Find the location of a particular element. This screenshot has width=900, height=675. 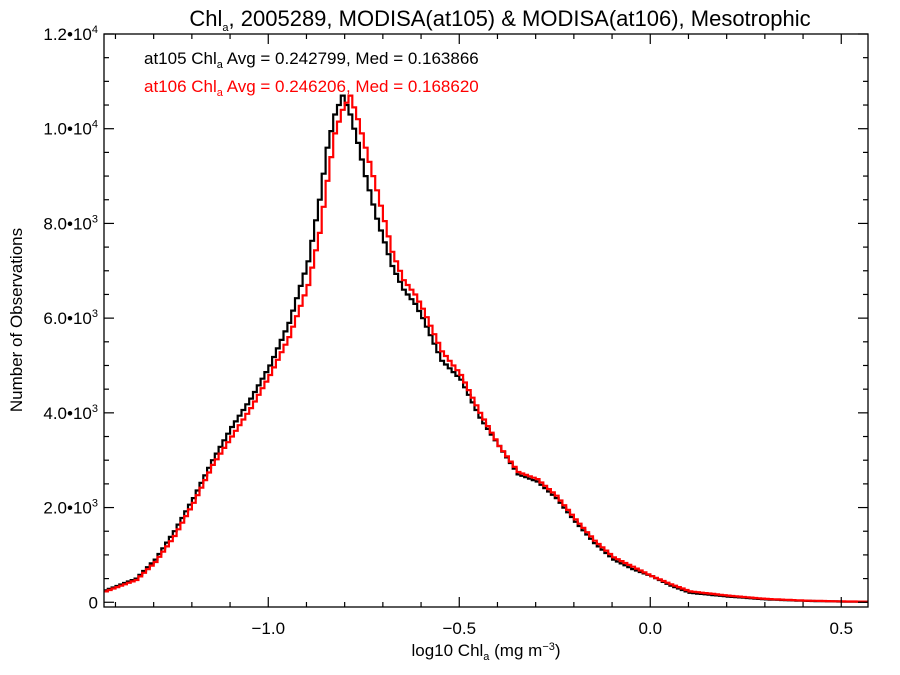

x-axis-label: log10 Chla (mg m−3) is located at coordinates (485, 652).